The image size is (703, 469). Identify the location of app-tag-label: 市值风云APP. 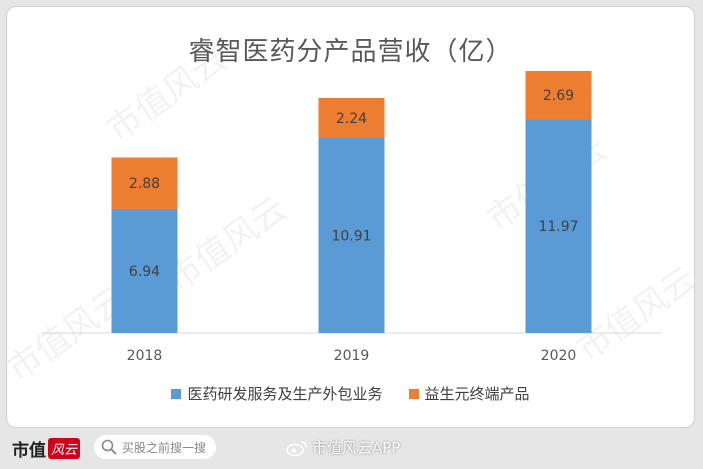
(356, 448).